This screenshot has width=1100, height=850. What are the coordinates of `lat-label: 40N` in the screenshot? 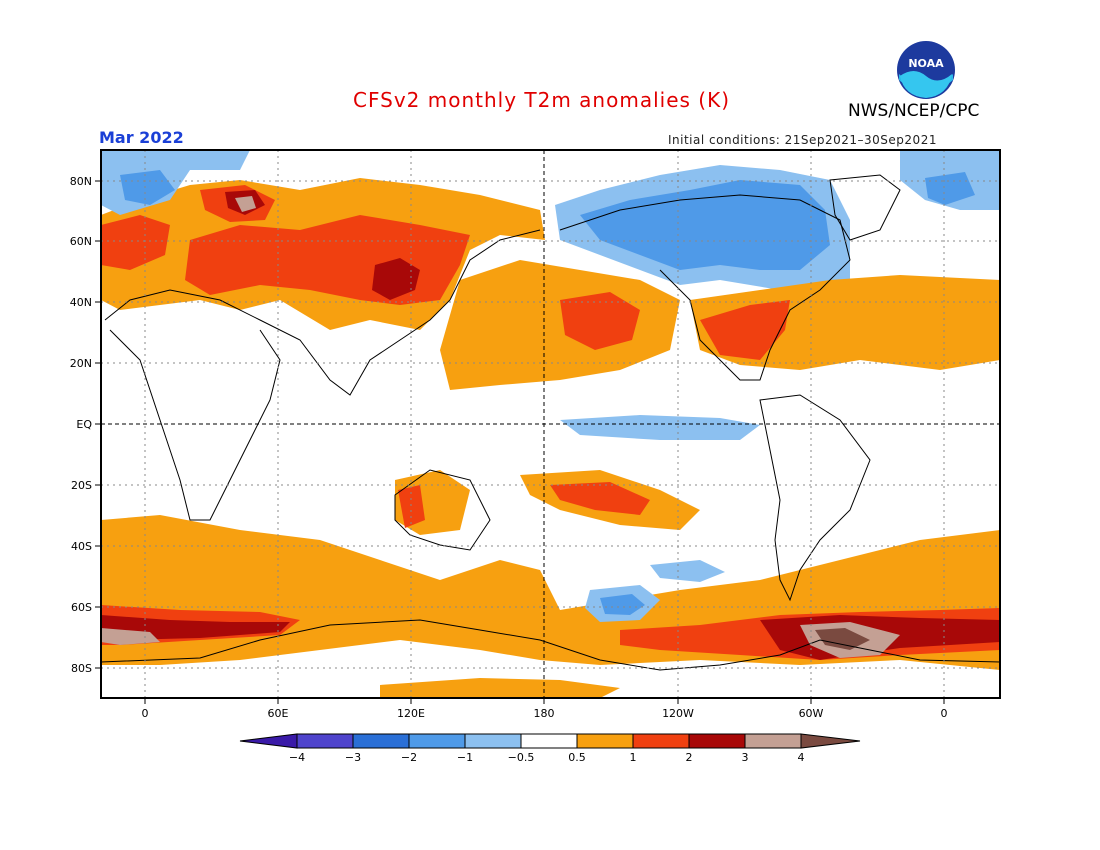 It's located at (81, 302).